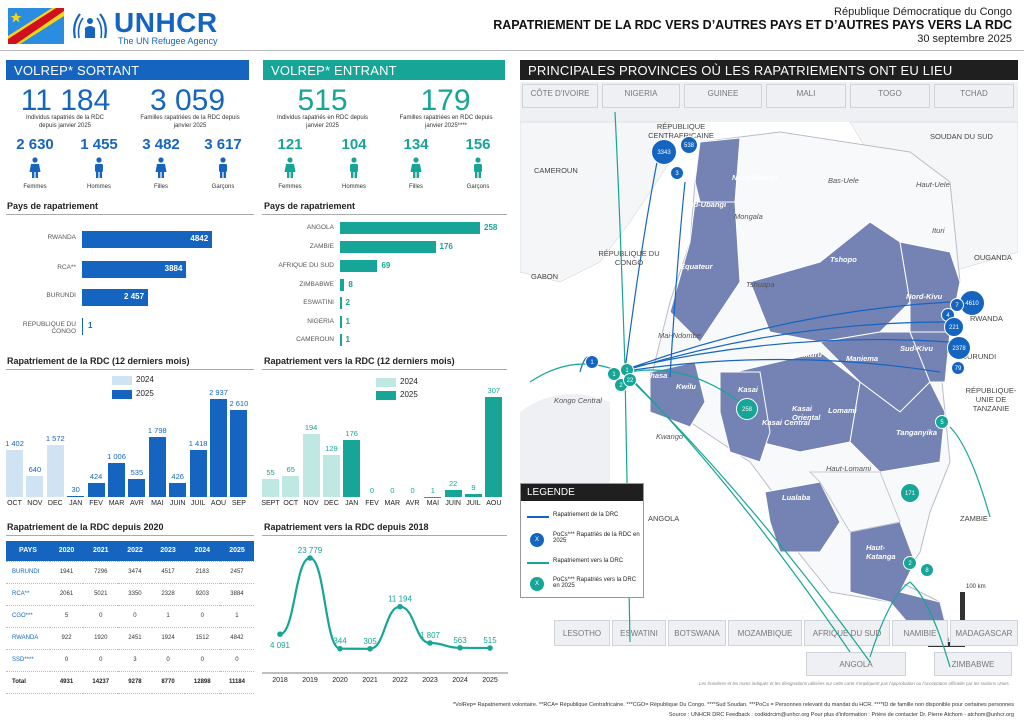  What do you see at coordinates (796, 497) in the screenshot?
I see `map-province-label: Lualaba` at bounding box center [796, 497].